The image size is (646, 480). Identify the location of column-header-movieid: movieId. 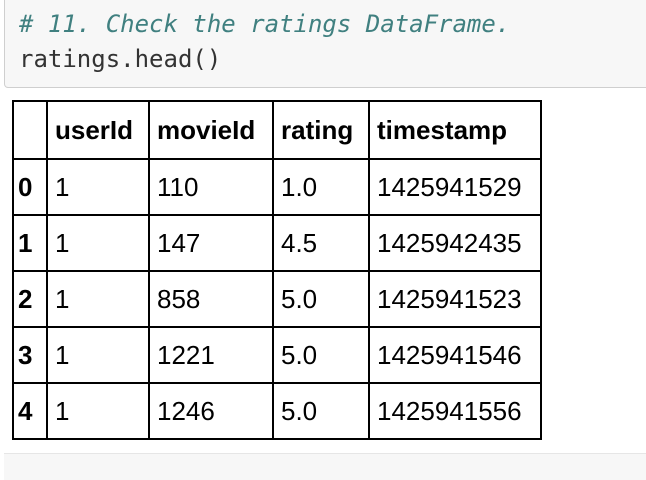
(211, 130).